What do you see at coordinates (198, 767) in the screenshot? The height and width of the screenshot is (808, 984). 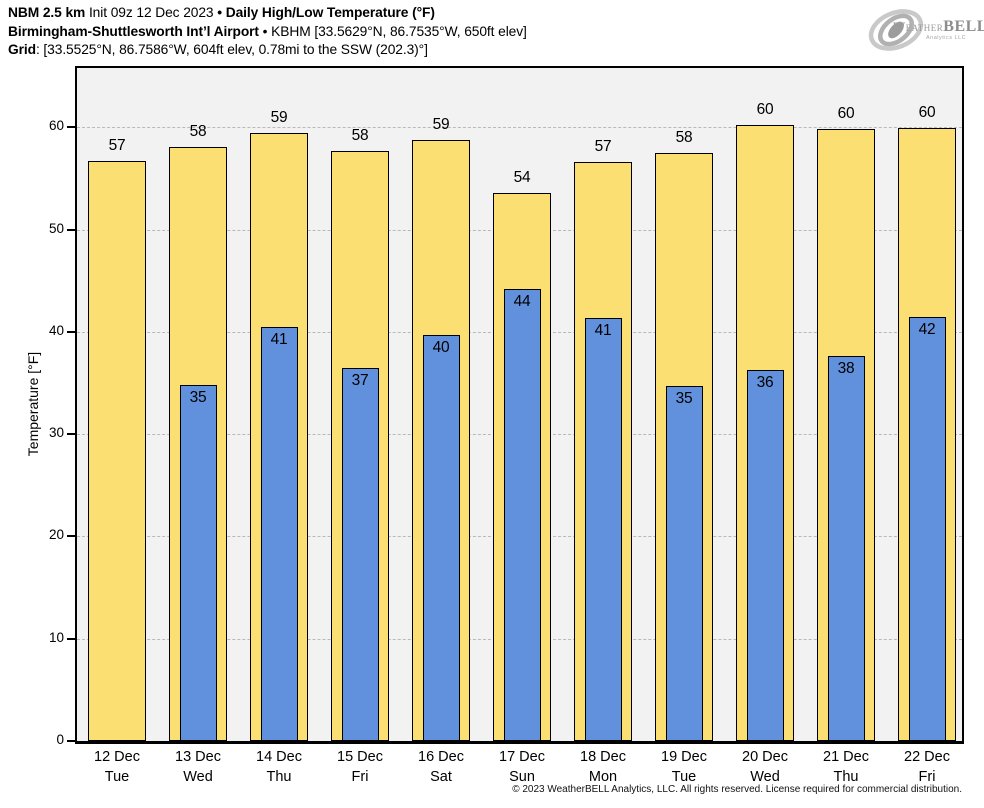 I see `x-category-label: 13 Dec Wed` at bounding box center [198, 767].